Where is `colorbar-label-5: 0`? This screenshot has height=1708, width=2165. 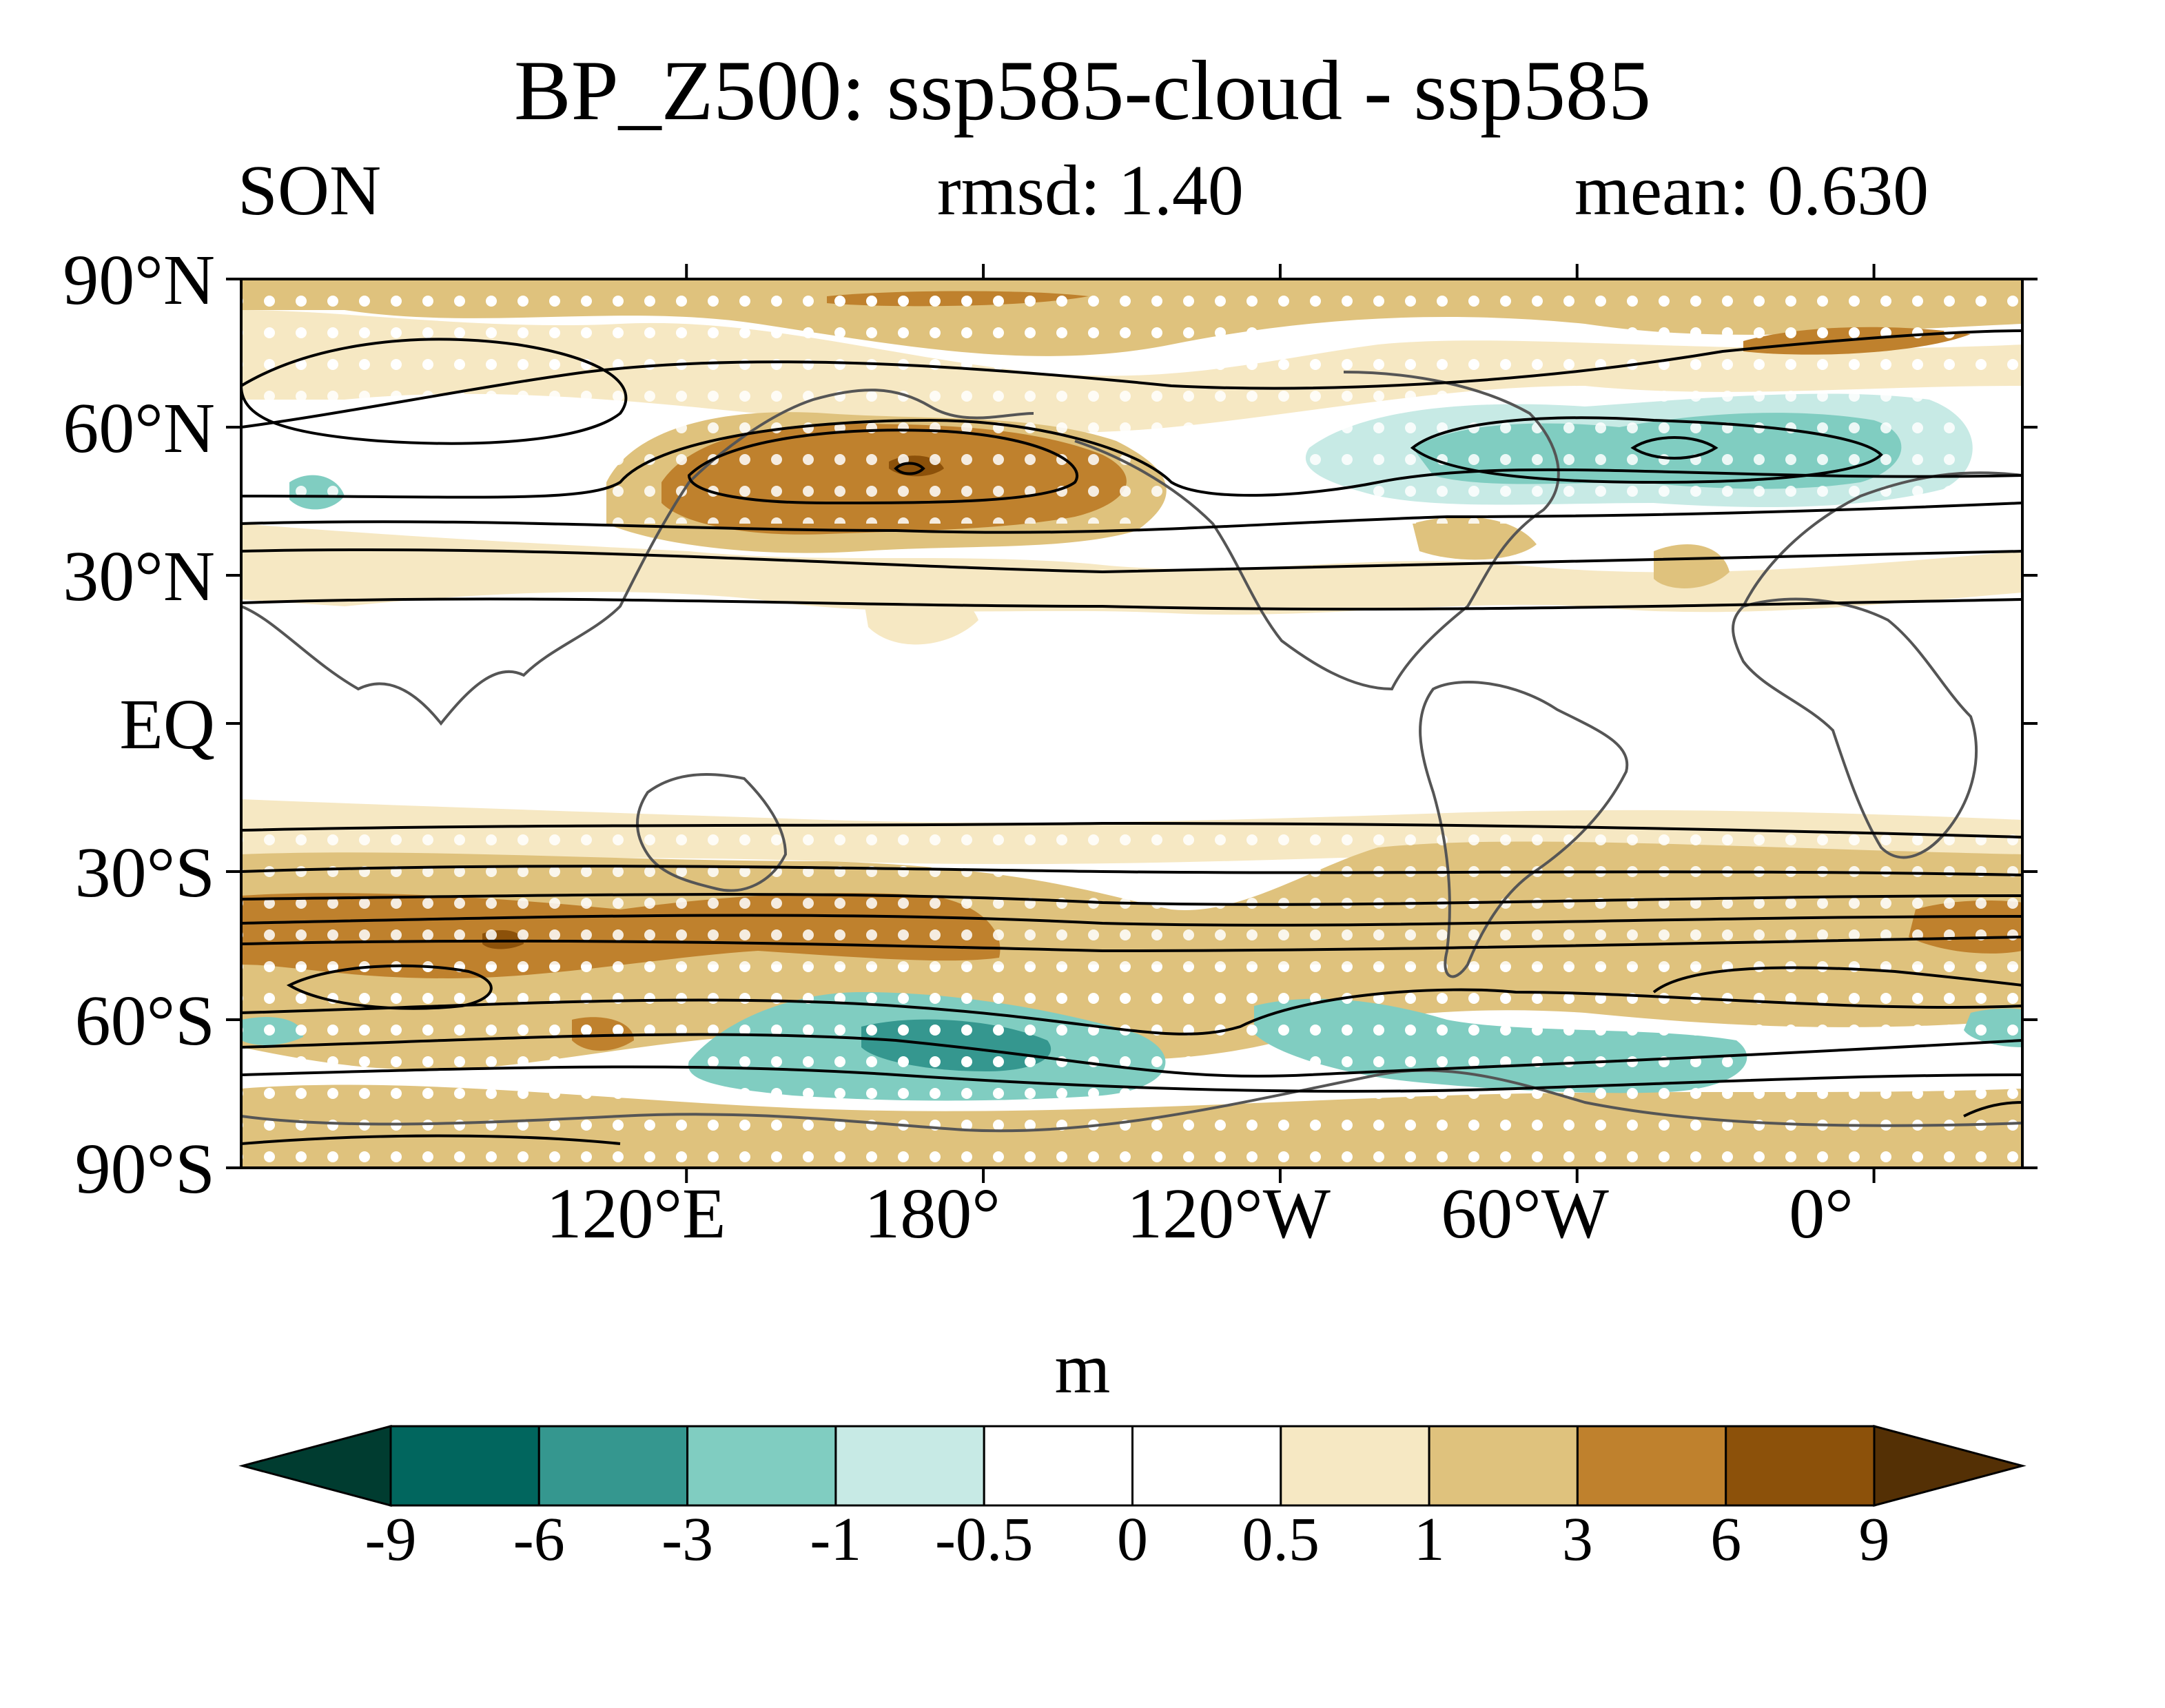
colorbar-label-5: 0 is located at coordinates (1132, 1539).